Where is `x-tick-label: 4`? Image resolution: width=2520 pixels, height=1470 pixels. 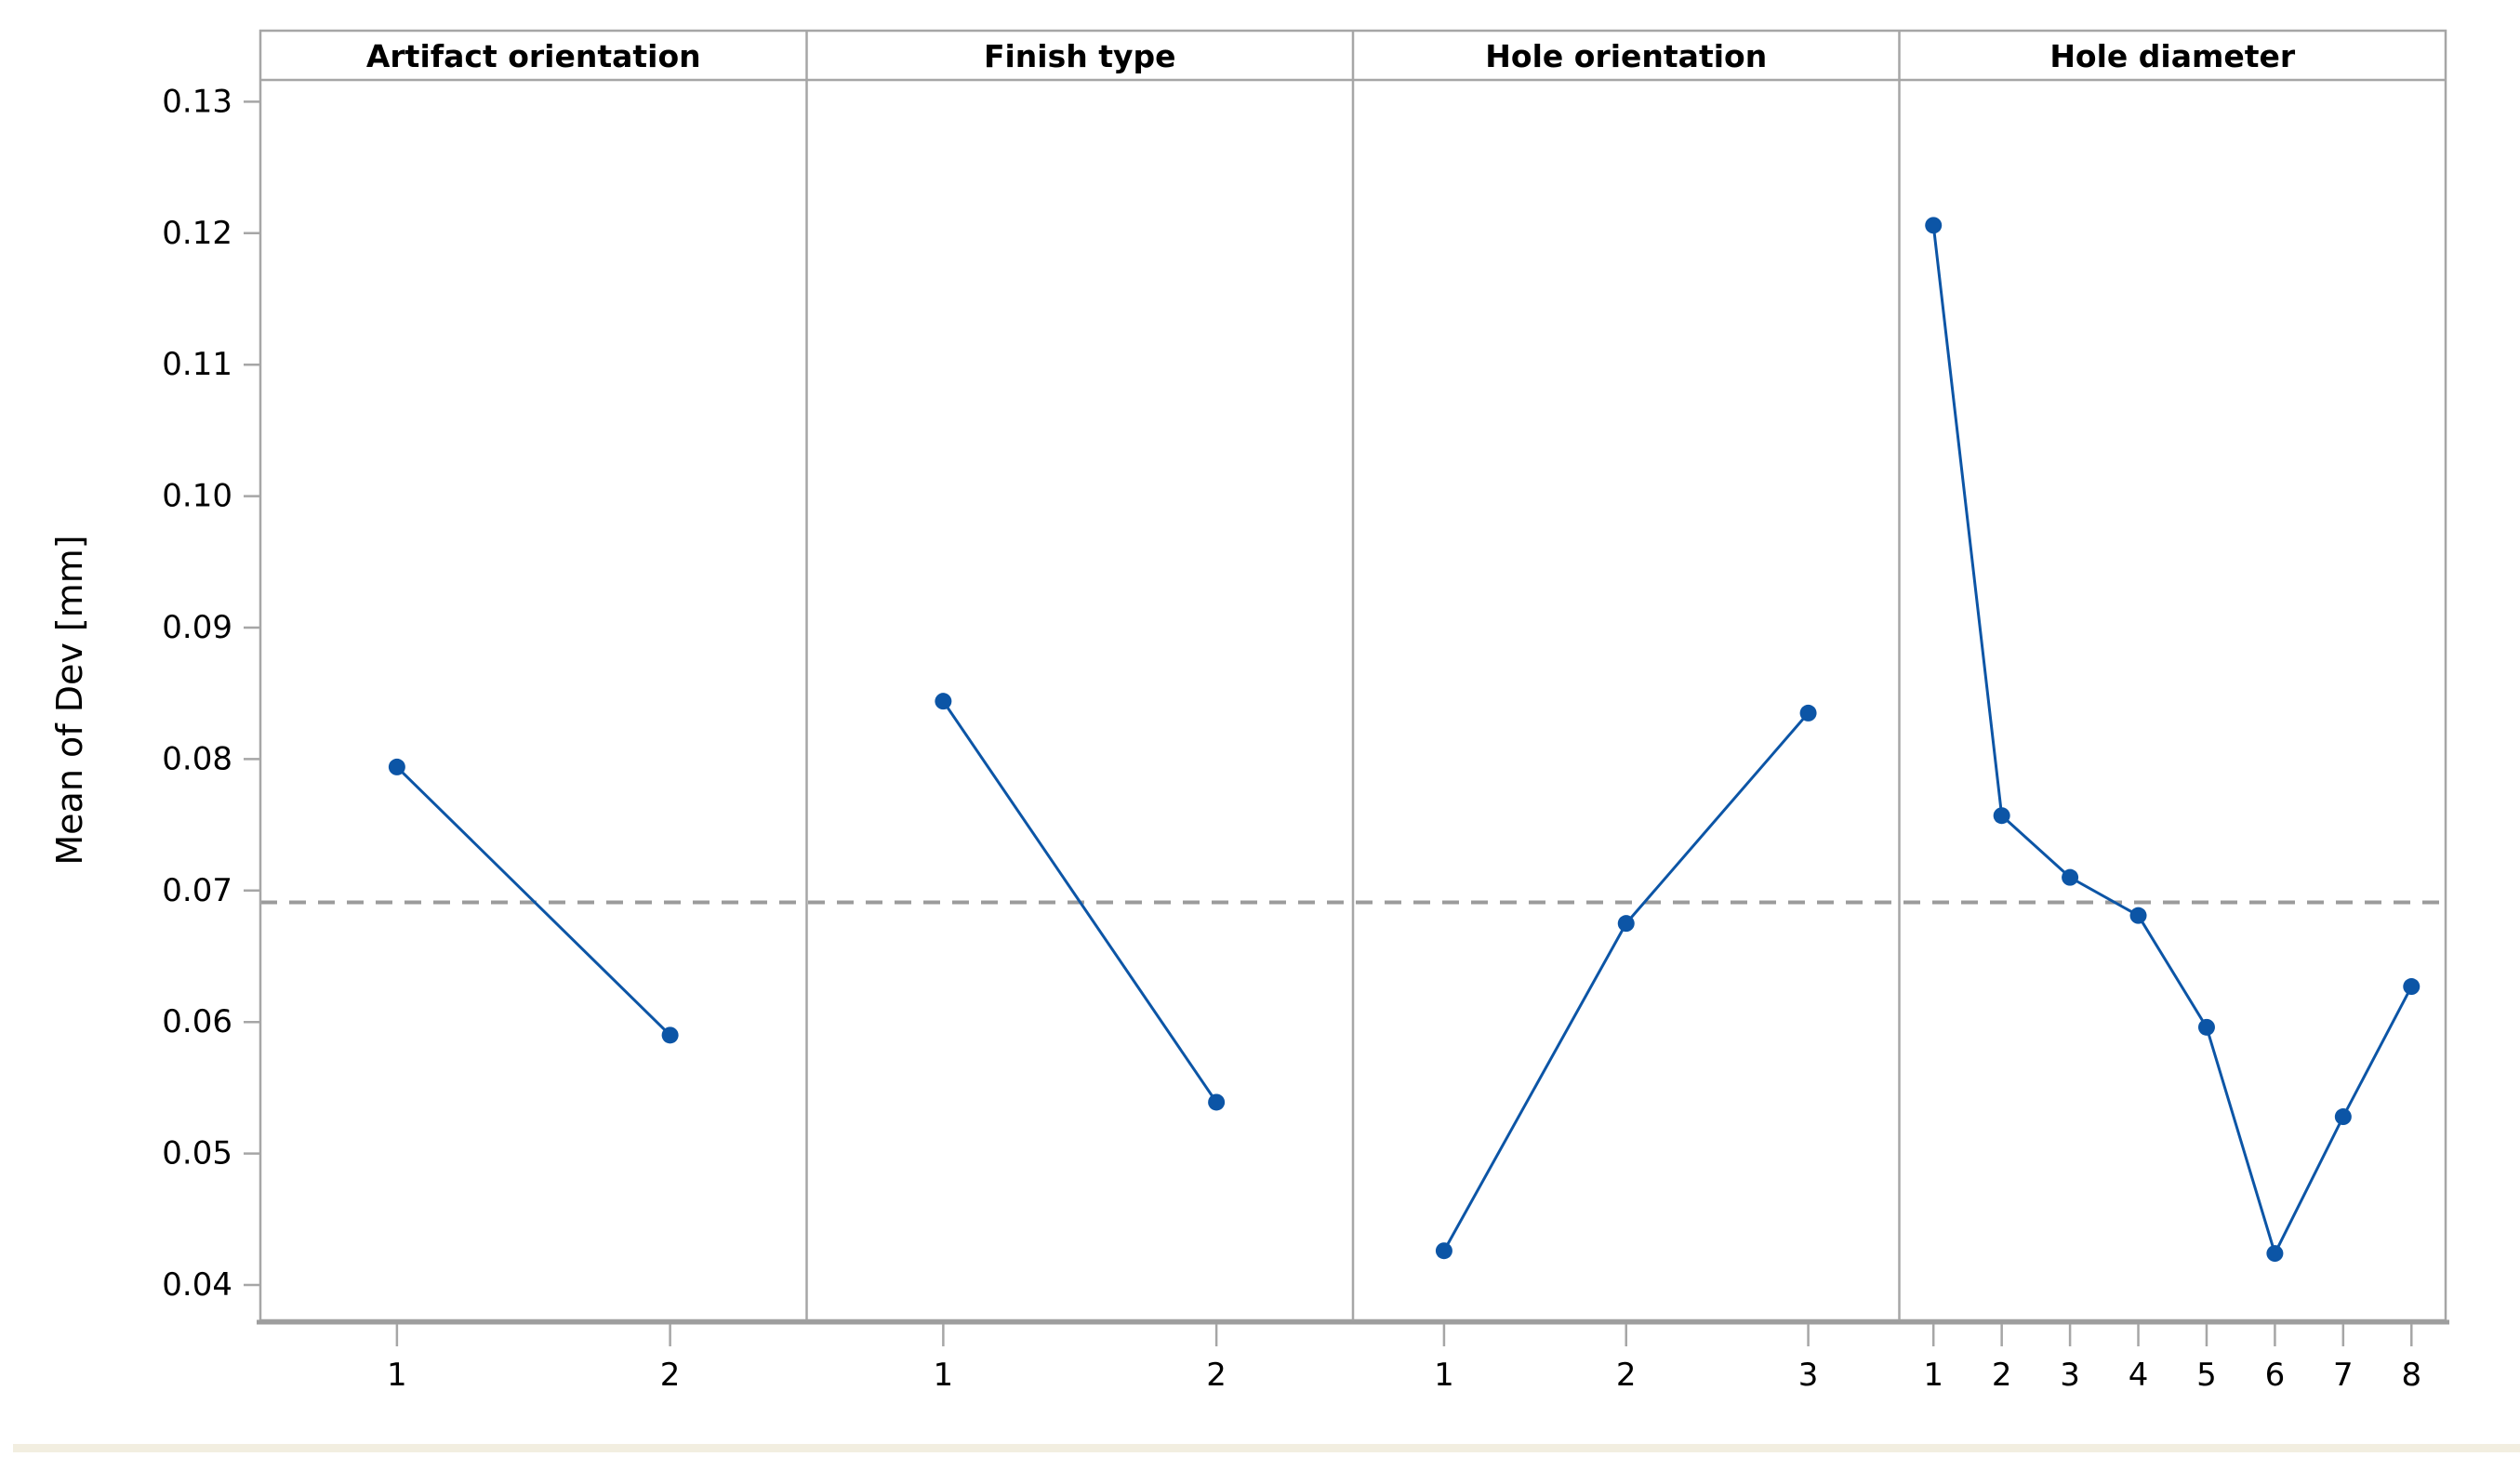 x-tick-label: 4 is located at coordinates (2139, 1375).